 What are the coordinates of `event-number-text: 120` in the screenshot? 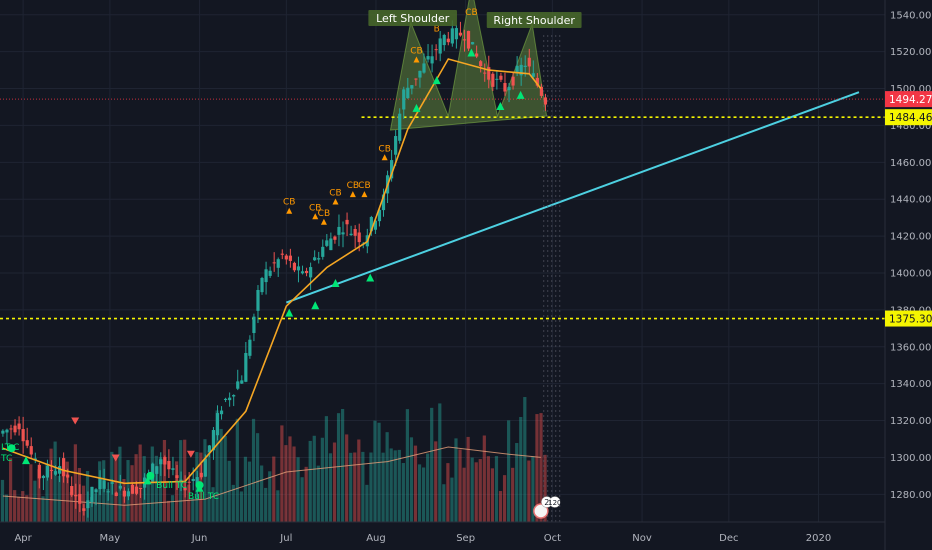 It's located at (554, 503).